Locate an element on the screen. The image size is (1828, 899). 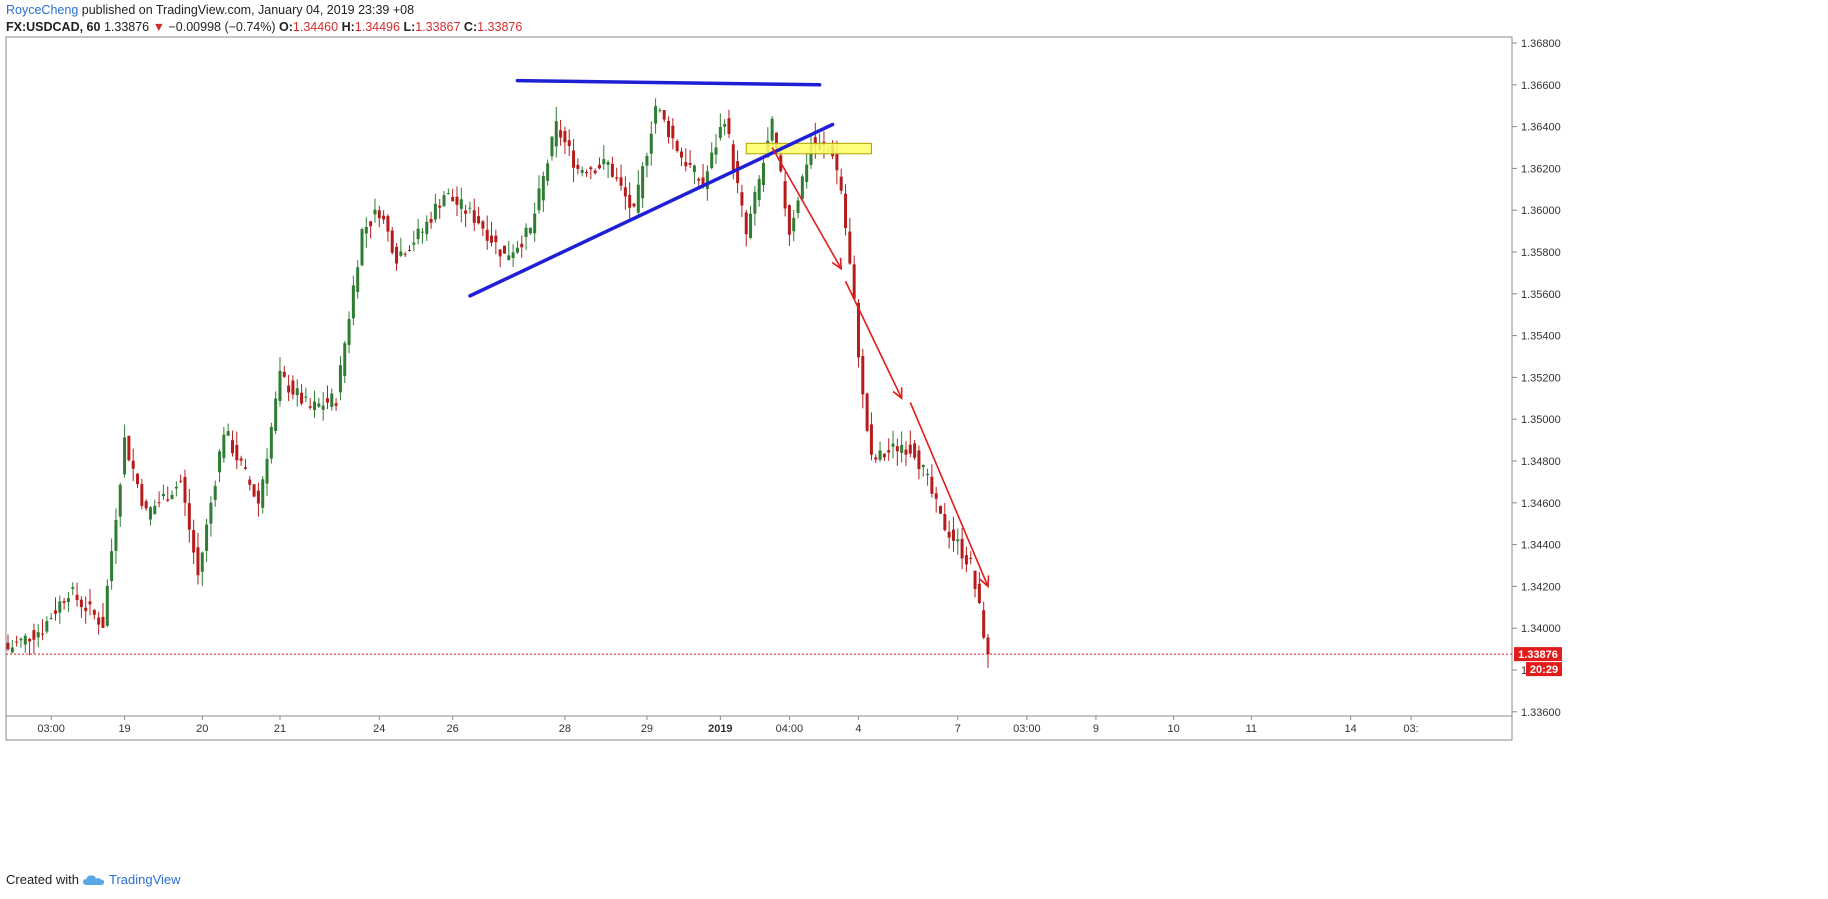
tradingview-link: TradingView is located at coordinates (144, 879).